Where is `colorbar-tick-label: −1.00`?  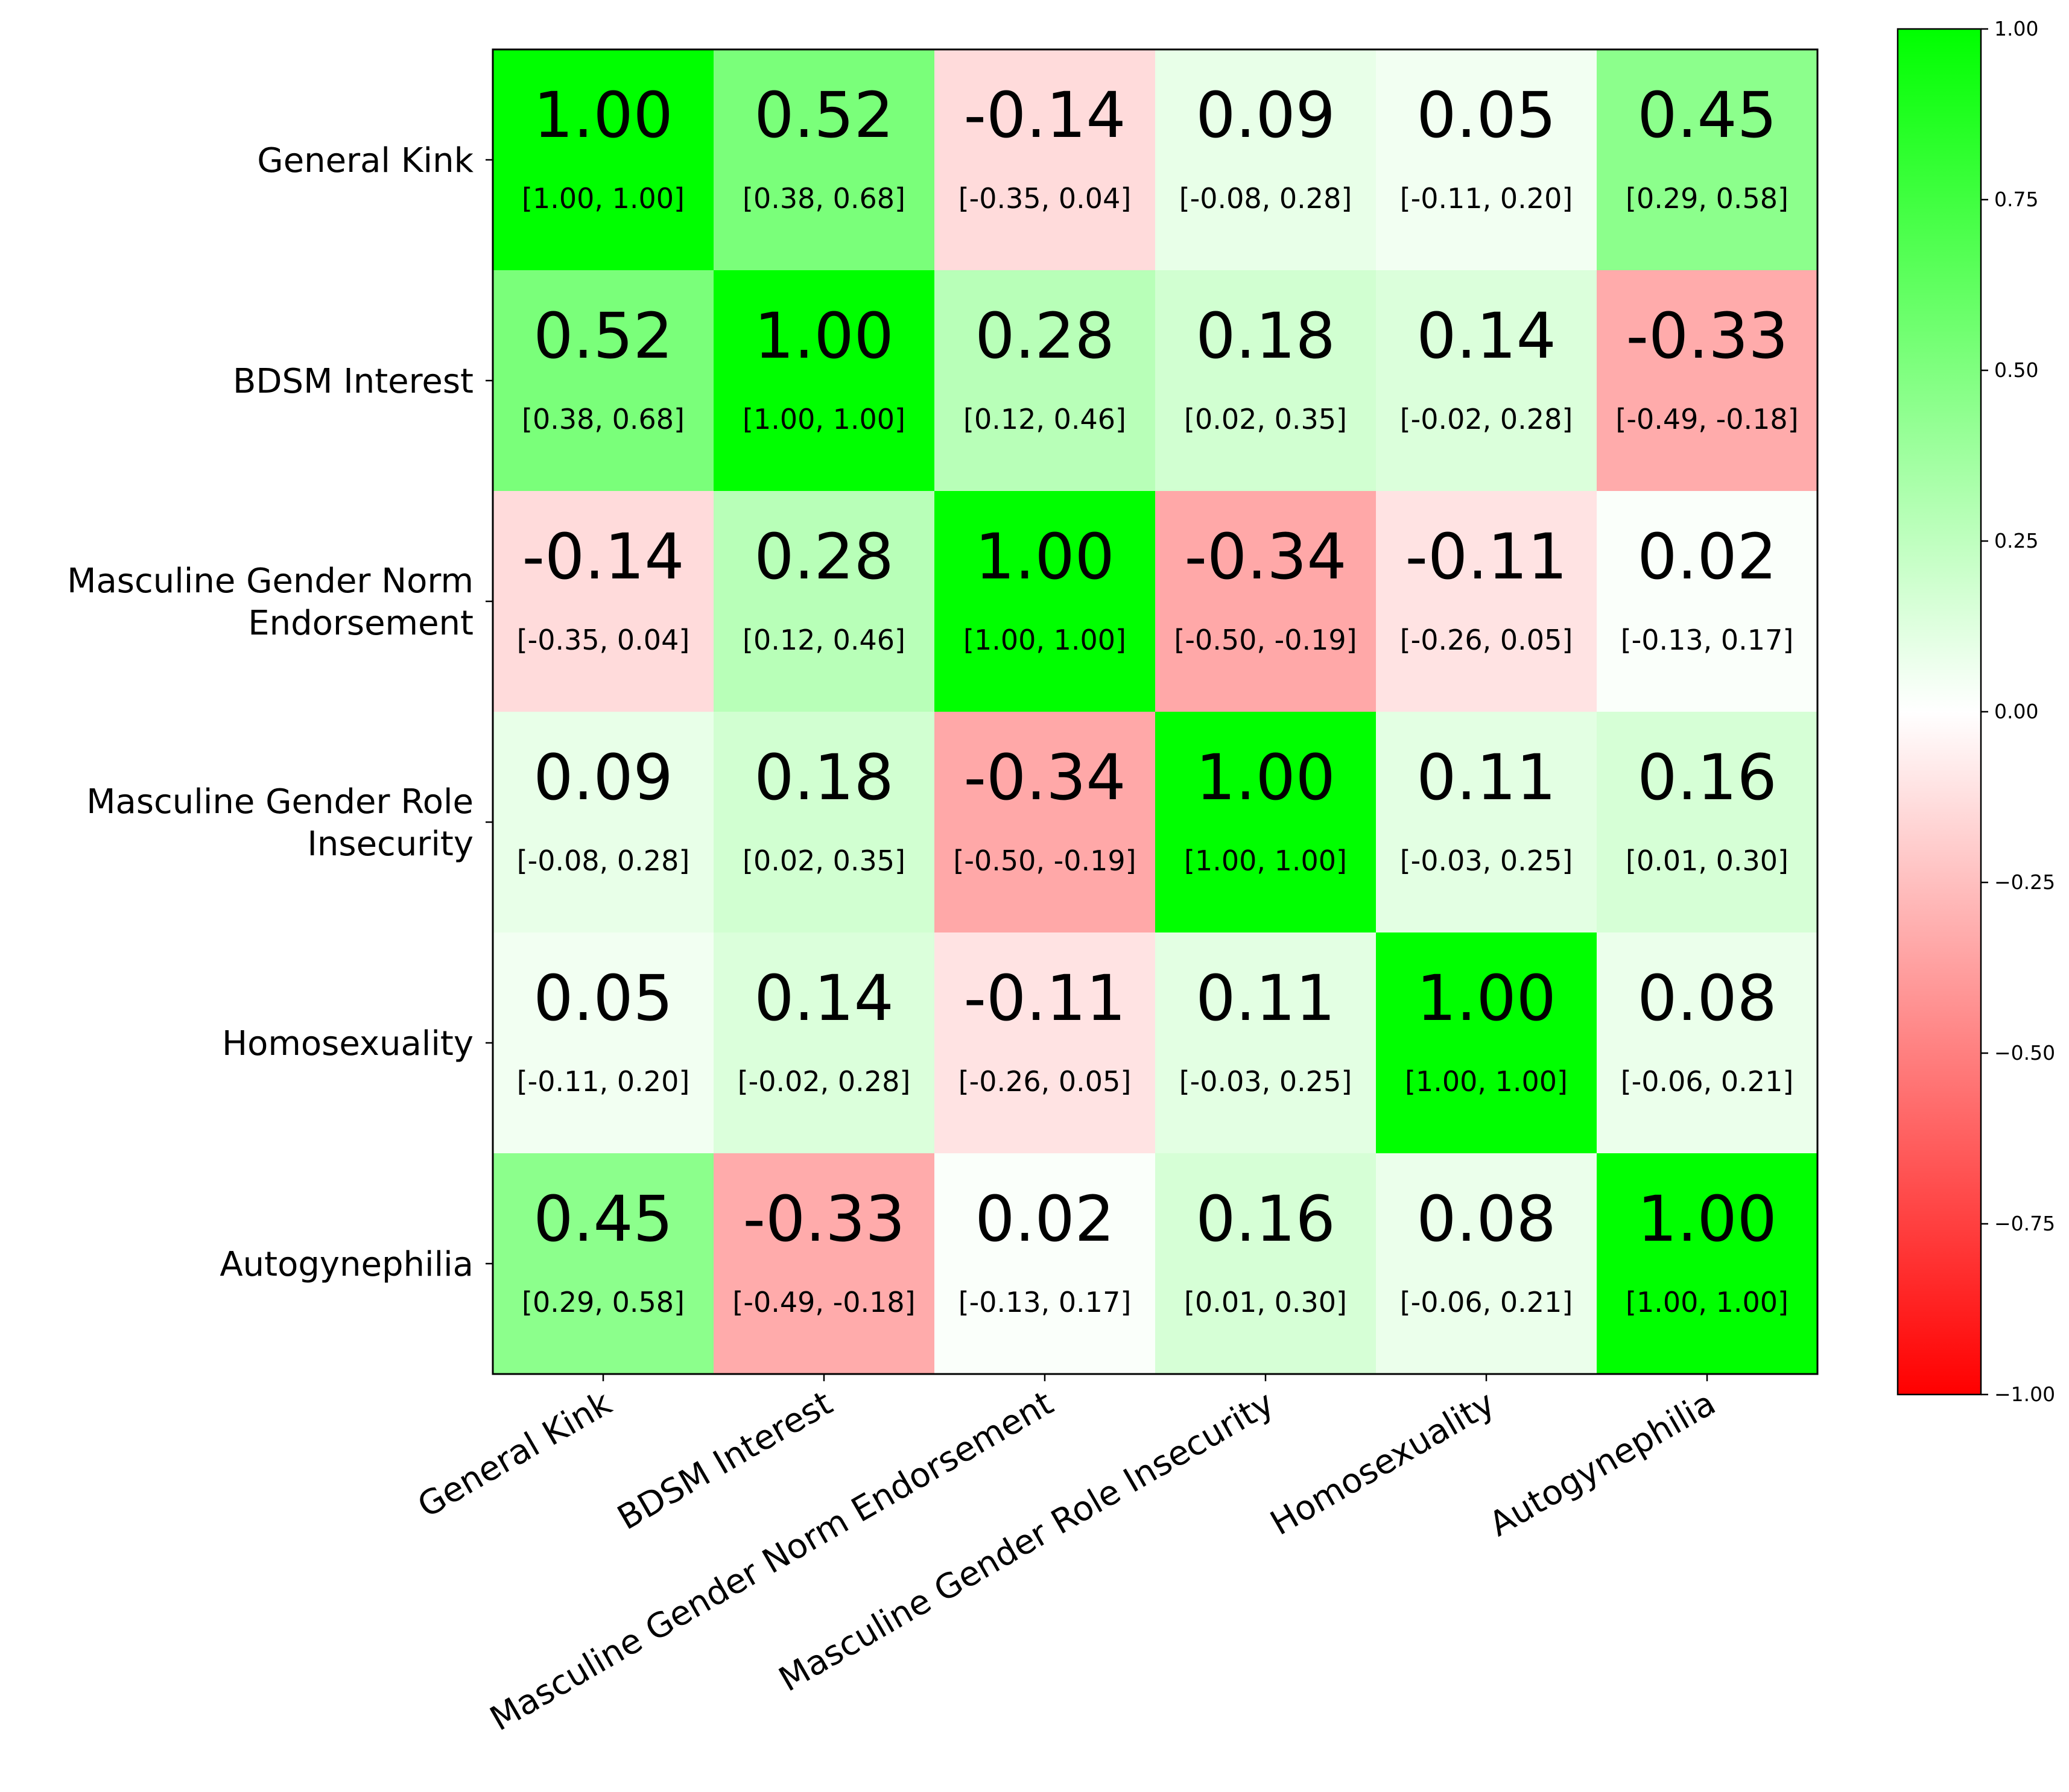
colorbar-tick-label: −1.00 is located at coordinates (2024, 1394).